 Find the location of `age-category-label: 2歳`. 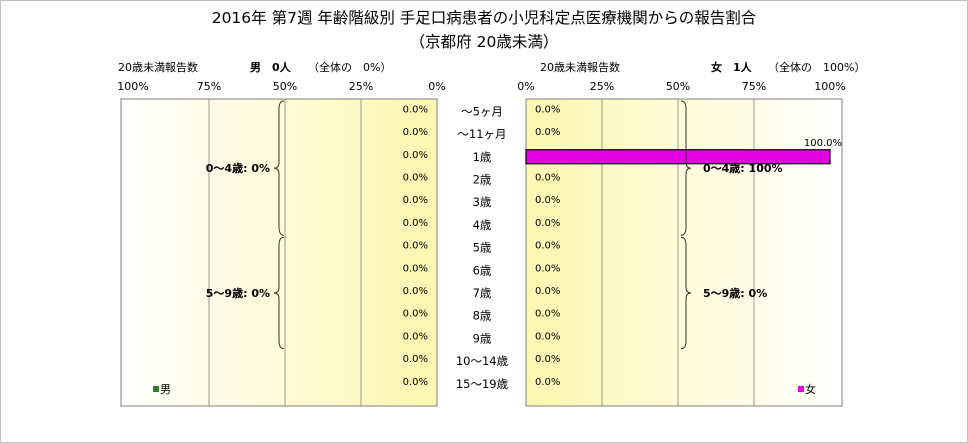

age-category-label: 2歳 is located at coordinates (482, 179).